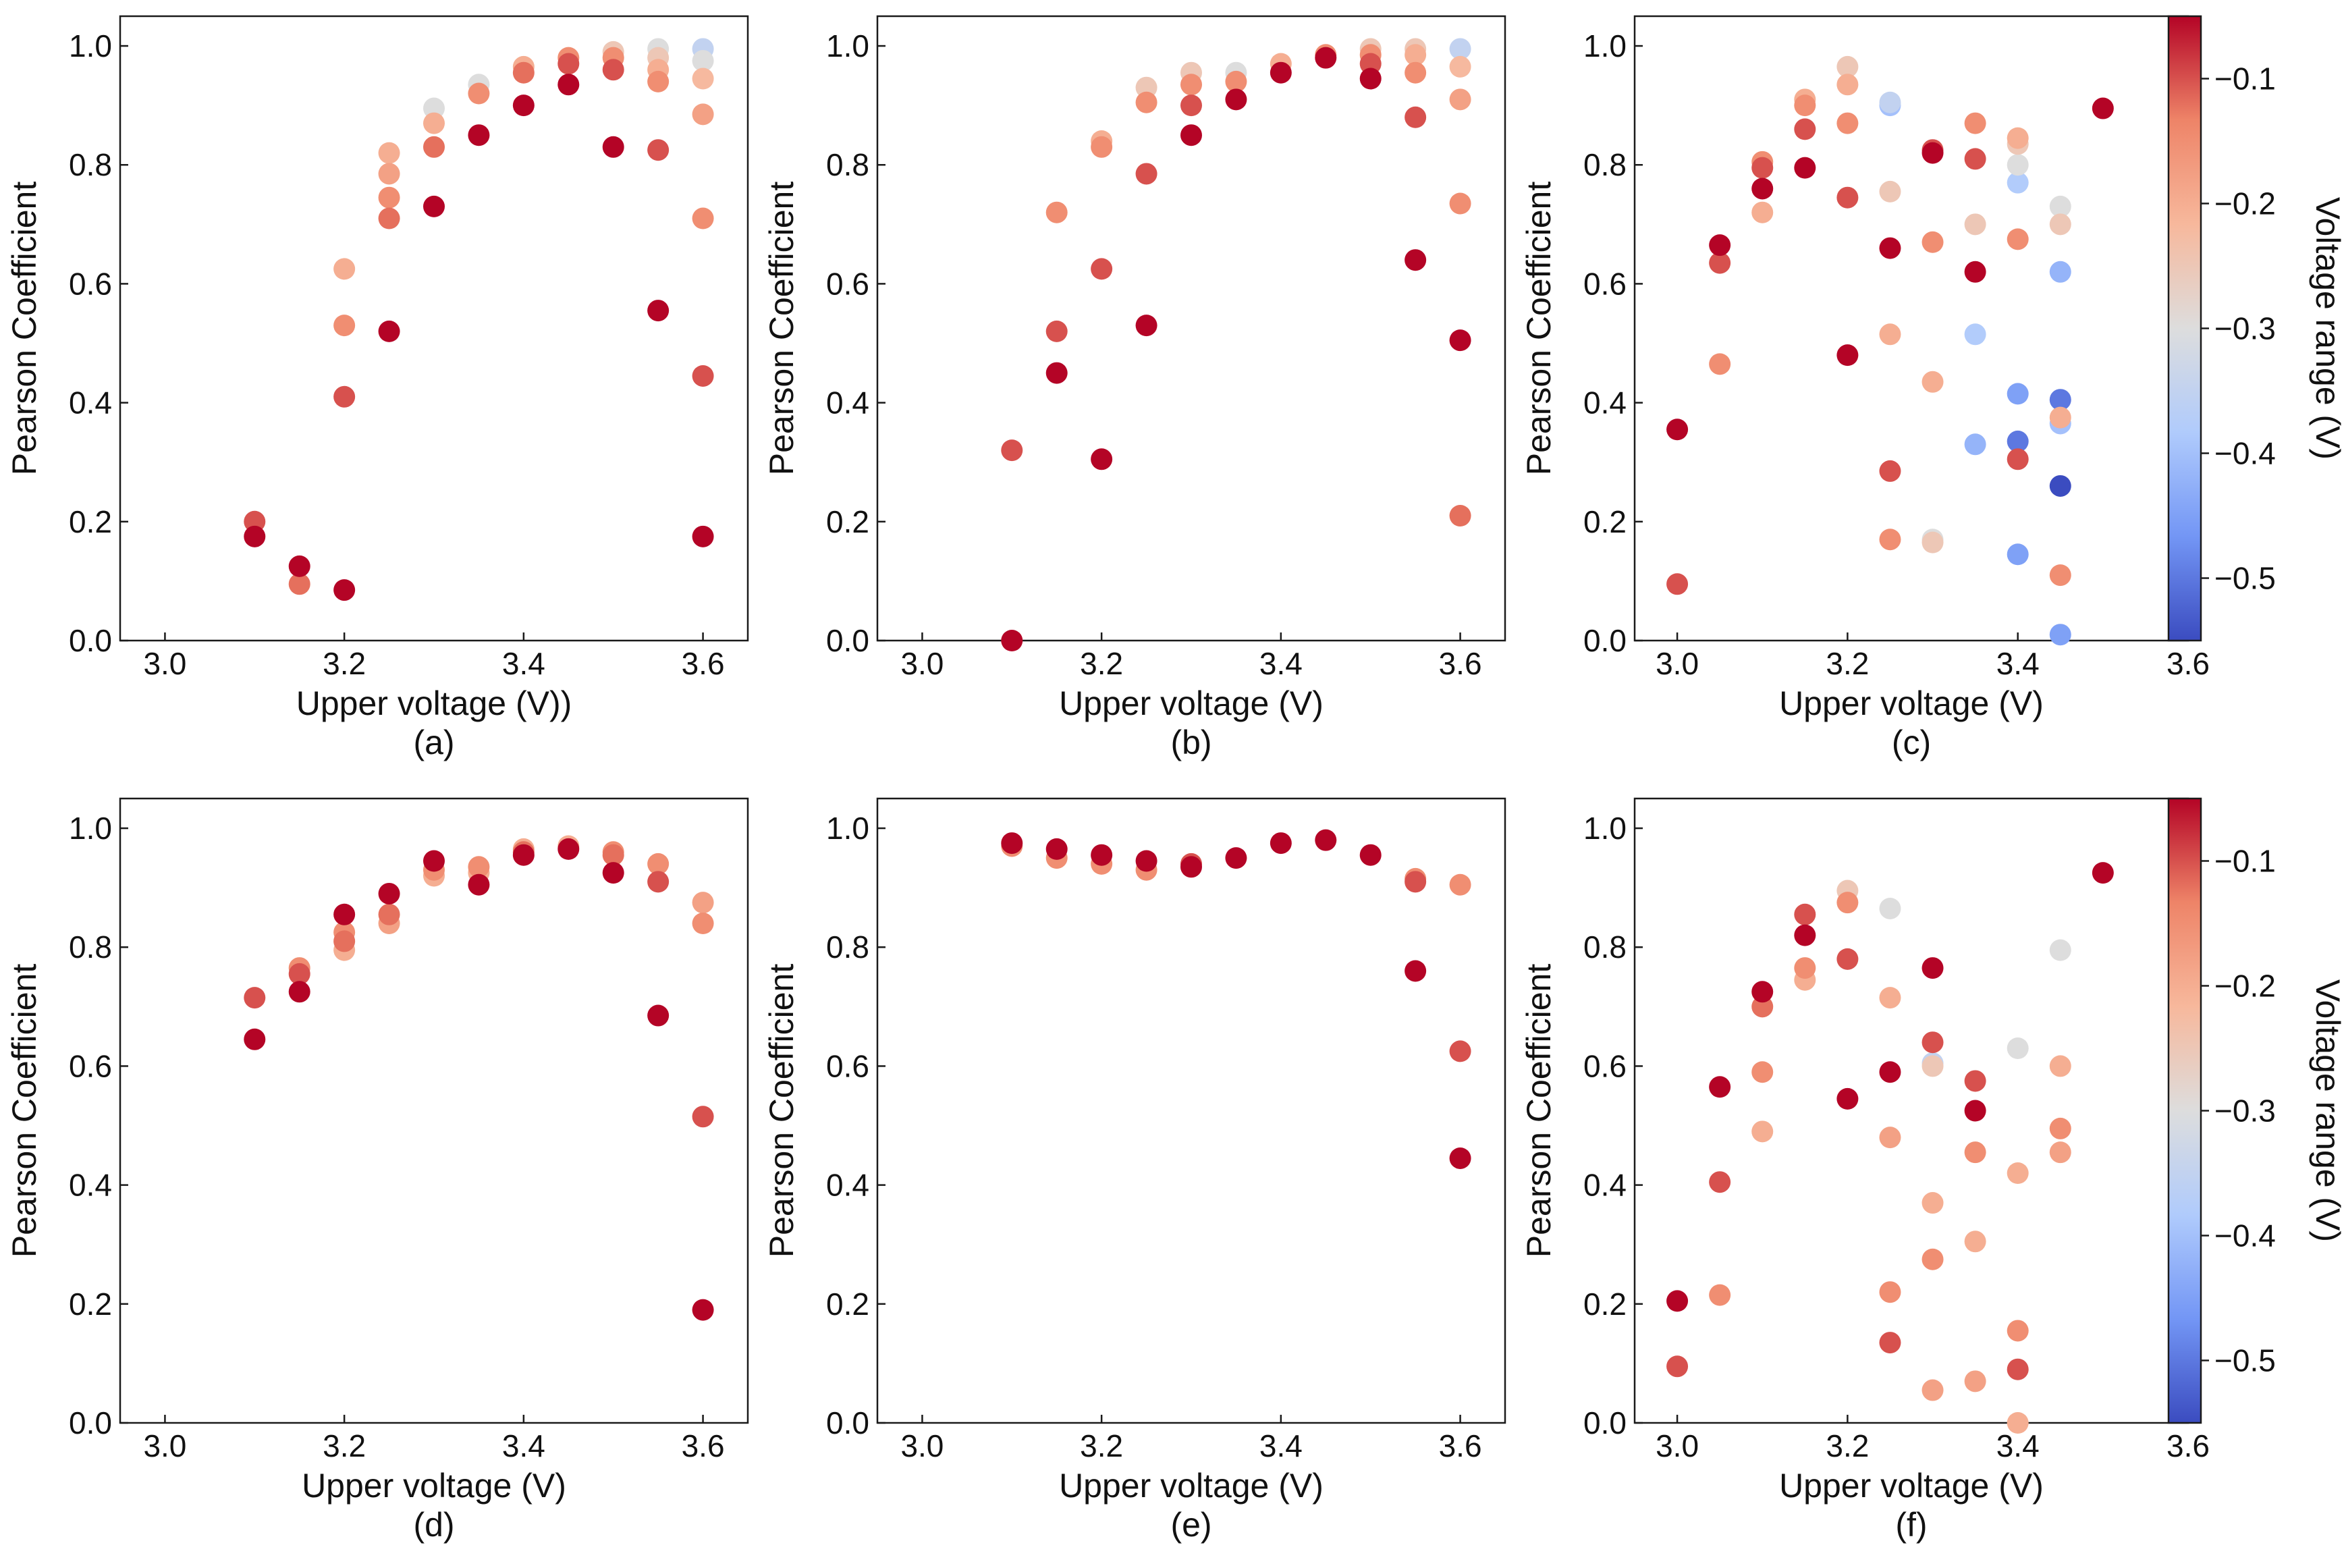 The height and width of the screenshot is (1568, 2344). What do you see at coordinates (2245, 986) in the screenshot?
I see `colorbar-tick-label: −0.2` at bounding box center [2245, 986].